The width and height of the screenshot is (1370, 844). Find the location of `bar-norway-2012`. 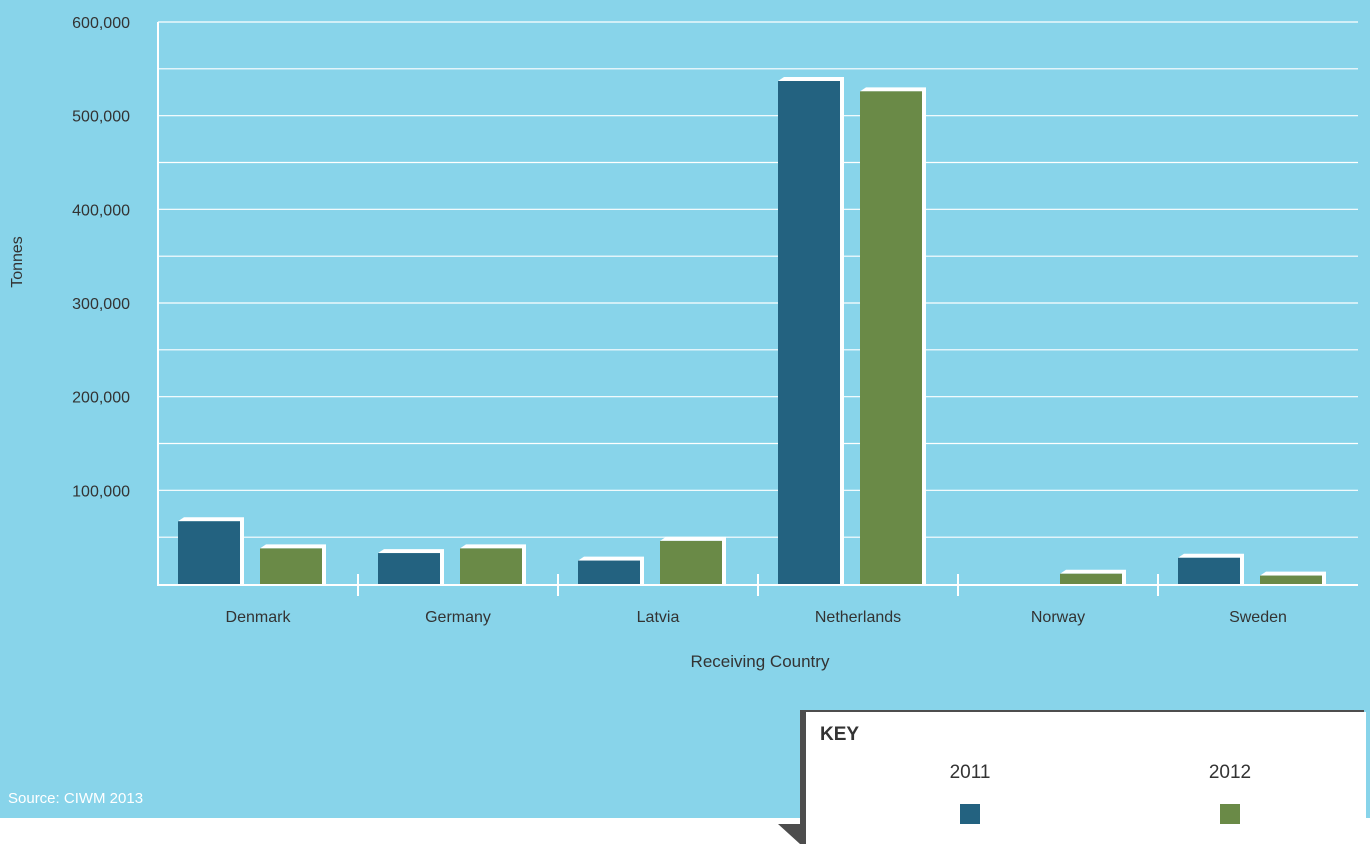

bar-norway-2012 is located at coordinates (1091, 578).